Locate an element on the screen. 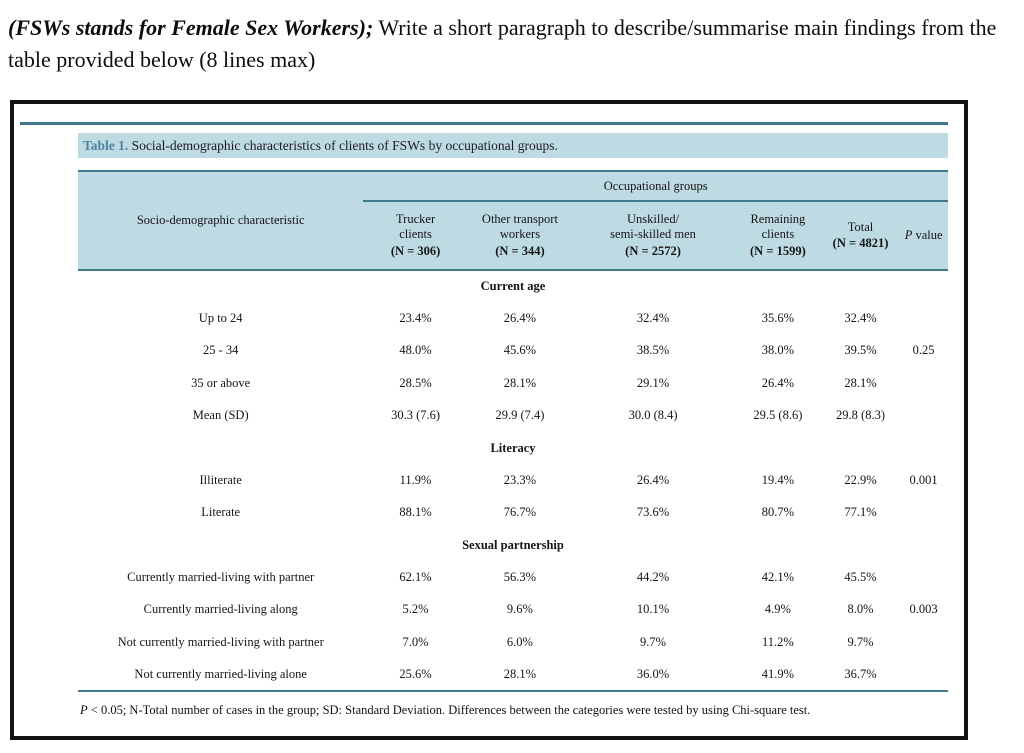 The width and height of the screenshot is (1024, 753). cell: 0.003 is located at coordinates (923, 609).